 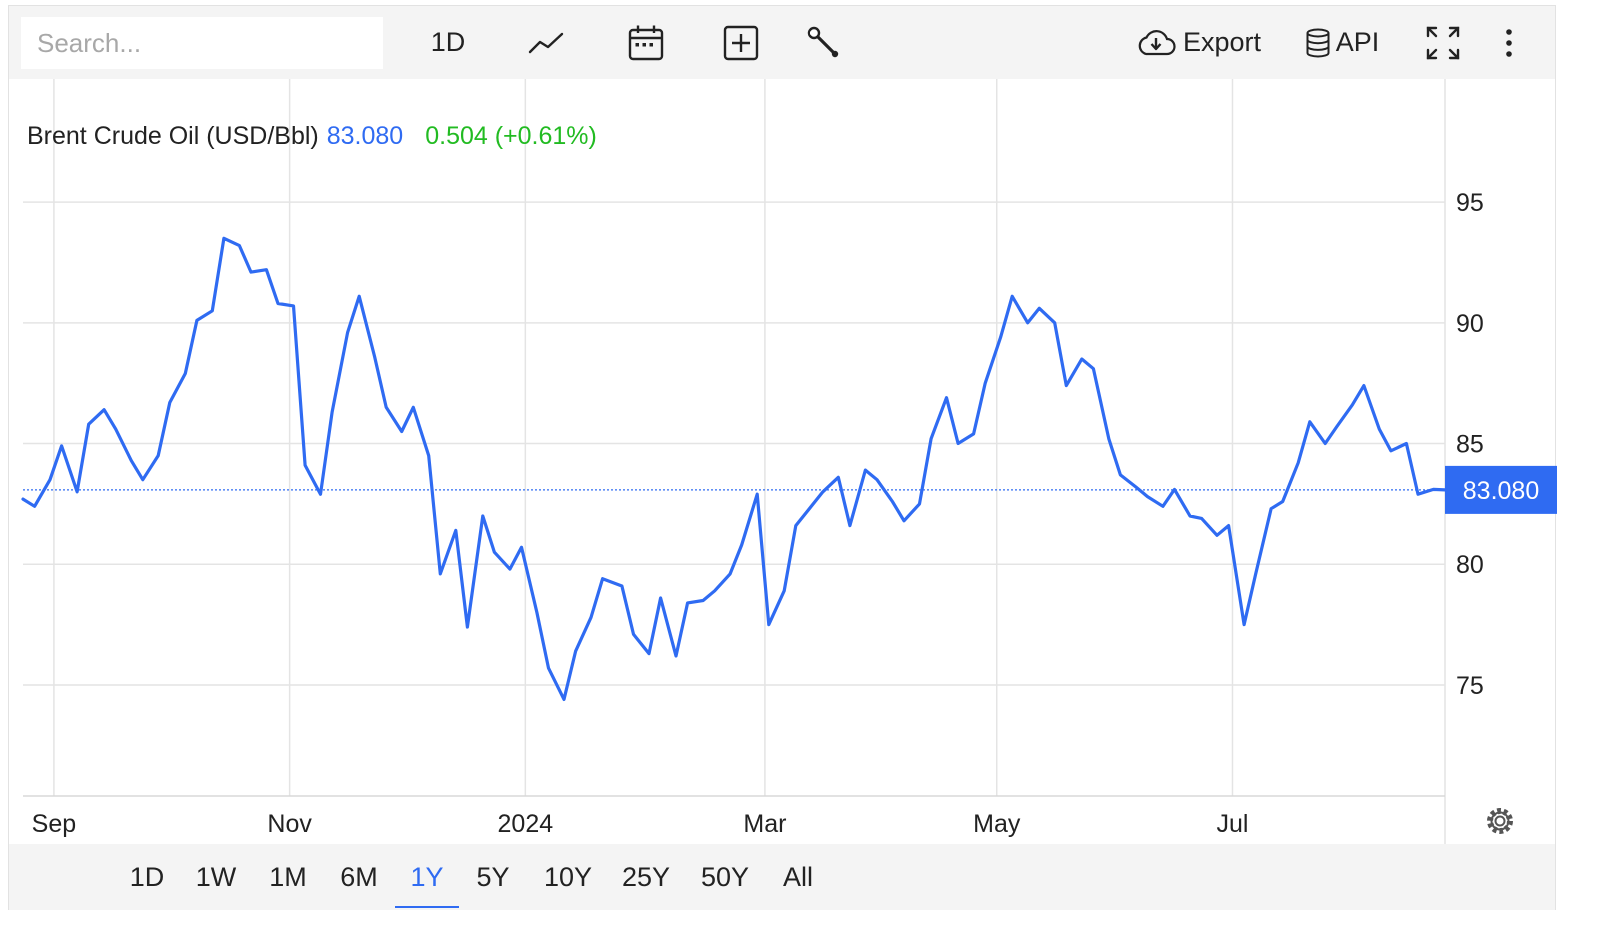 What do you see at coordinates (797, 876) in the screenshot?
I see `range-button-all: All` at bounding box center [797, 876].